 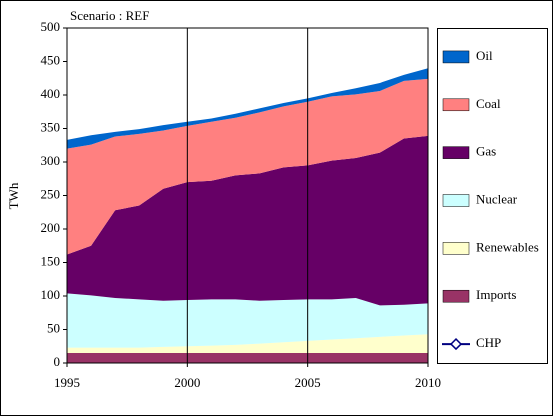 I want to click on chart-title: Scenario : REF, so click(x=109, y=15).